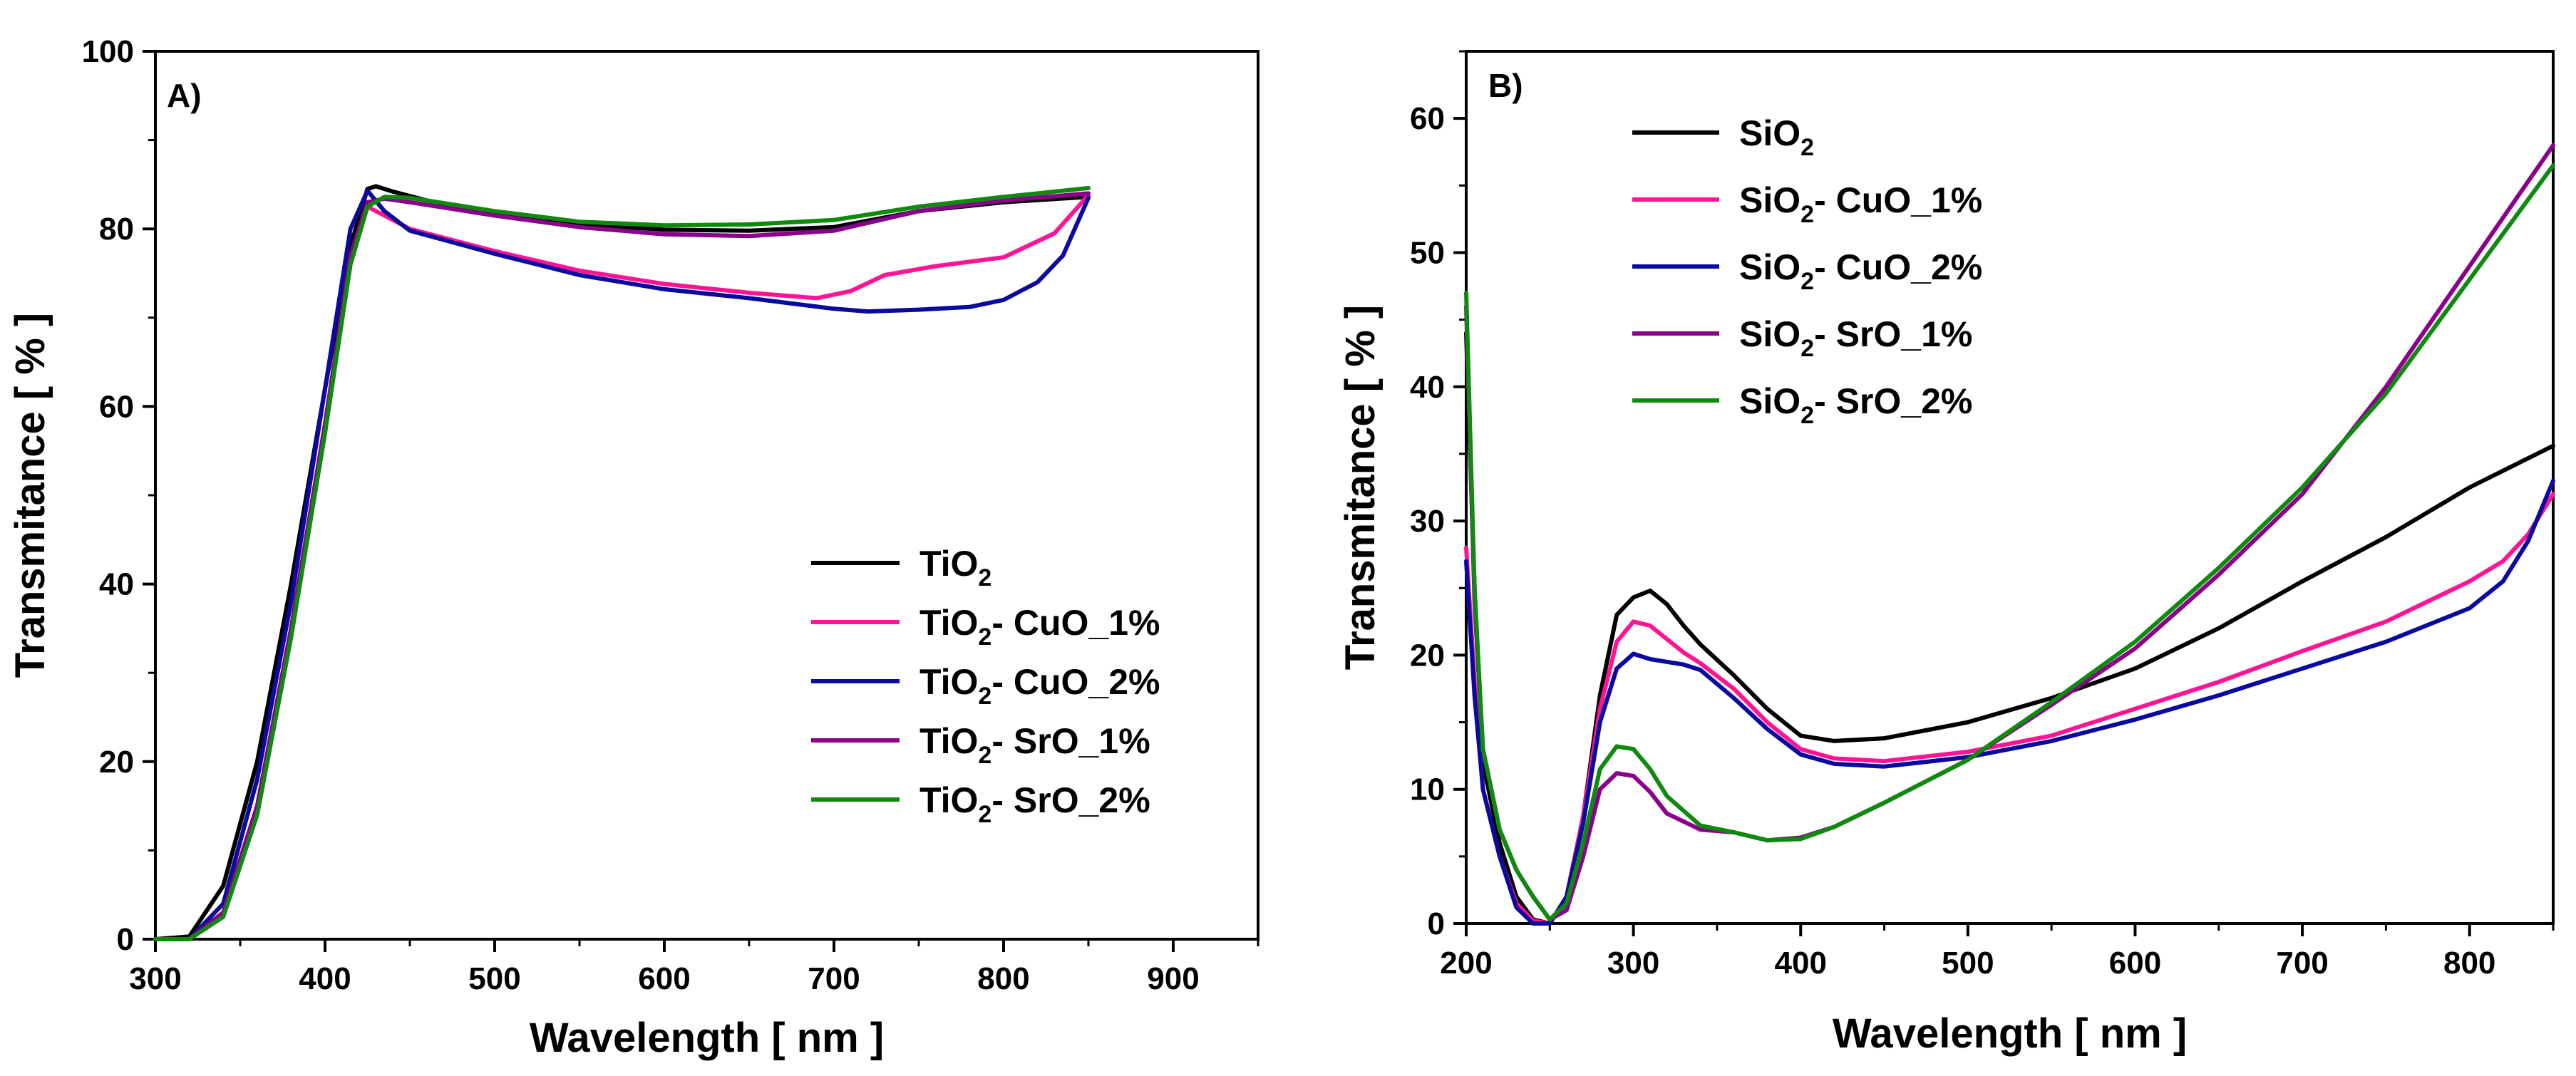 Image resolution: width=2576 pixels, height=1076 pixels. I want to click on y-axis-title-a: Transmitance [ % ], so click(30, 495).